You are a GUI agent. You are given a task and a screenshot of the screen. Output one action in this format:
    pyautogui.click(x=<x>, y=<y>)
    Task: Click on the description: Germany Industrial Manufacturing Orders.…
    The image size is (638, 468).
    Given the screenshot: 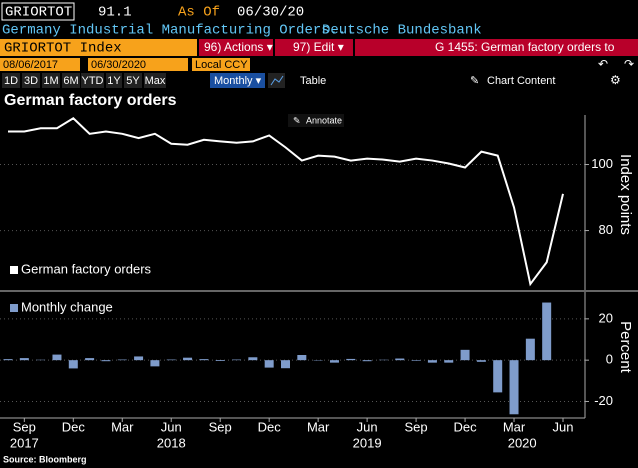 What is the action you would take?
    pyautogui.click(x=178, y=31)
    